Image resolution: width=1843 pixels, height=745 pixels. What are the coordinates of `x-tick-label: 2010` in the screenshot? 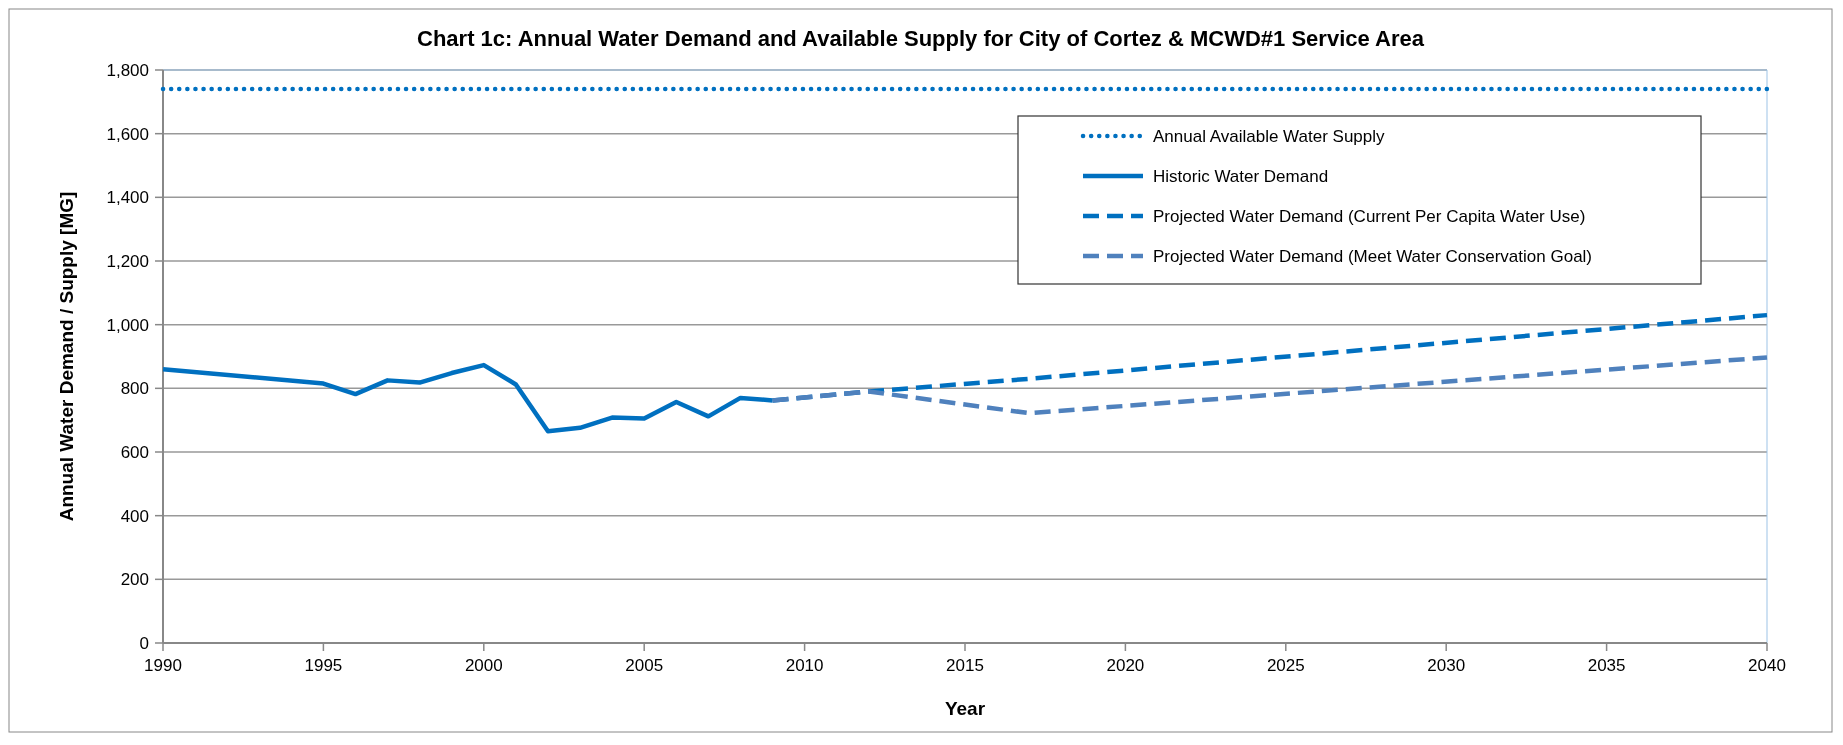 It's located at (804, 665).